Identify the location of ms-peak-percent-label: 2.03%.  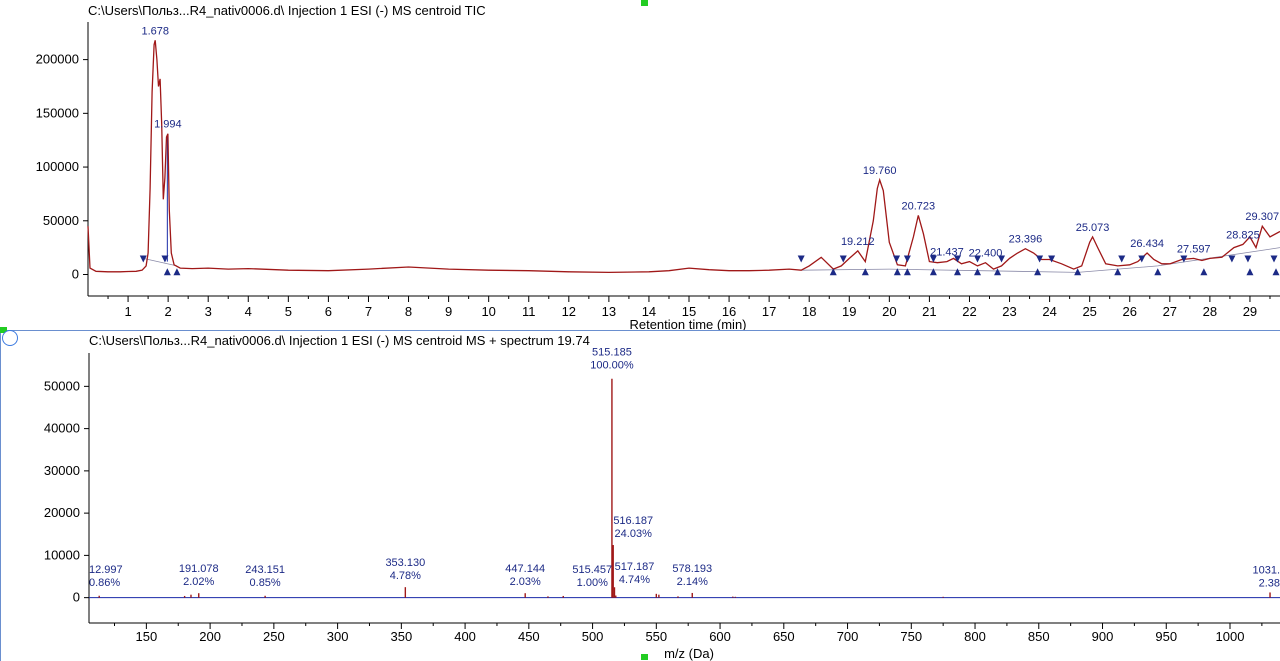
(525, 582).